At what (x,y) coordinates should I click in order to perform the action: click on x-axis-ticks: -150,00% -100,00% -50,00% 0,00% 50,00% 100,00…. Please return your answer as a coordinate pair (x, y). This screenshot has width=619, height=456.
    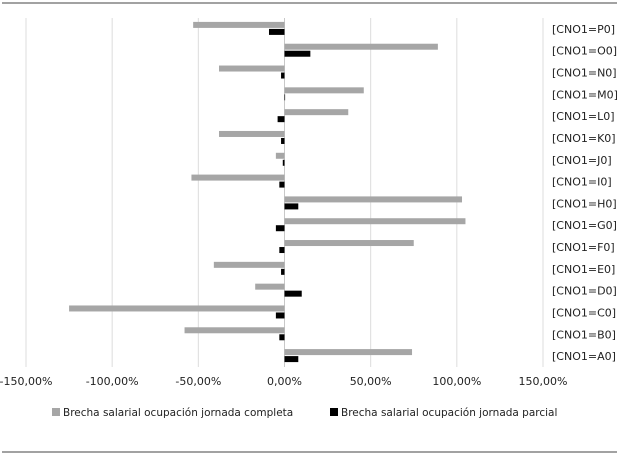
    Looking at the image, I should click on (283, 381).